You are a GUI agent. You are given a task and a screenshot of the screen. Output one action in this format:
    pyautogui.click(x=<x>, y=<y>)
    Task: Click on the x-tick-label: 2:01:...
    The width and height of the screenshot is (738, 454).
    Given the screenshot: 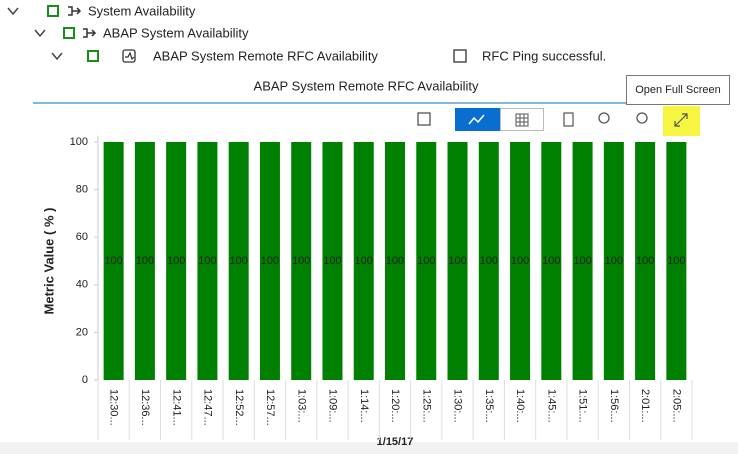 What is the action you would take?
    pyautogui.click(x=645, y=406)
    